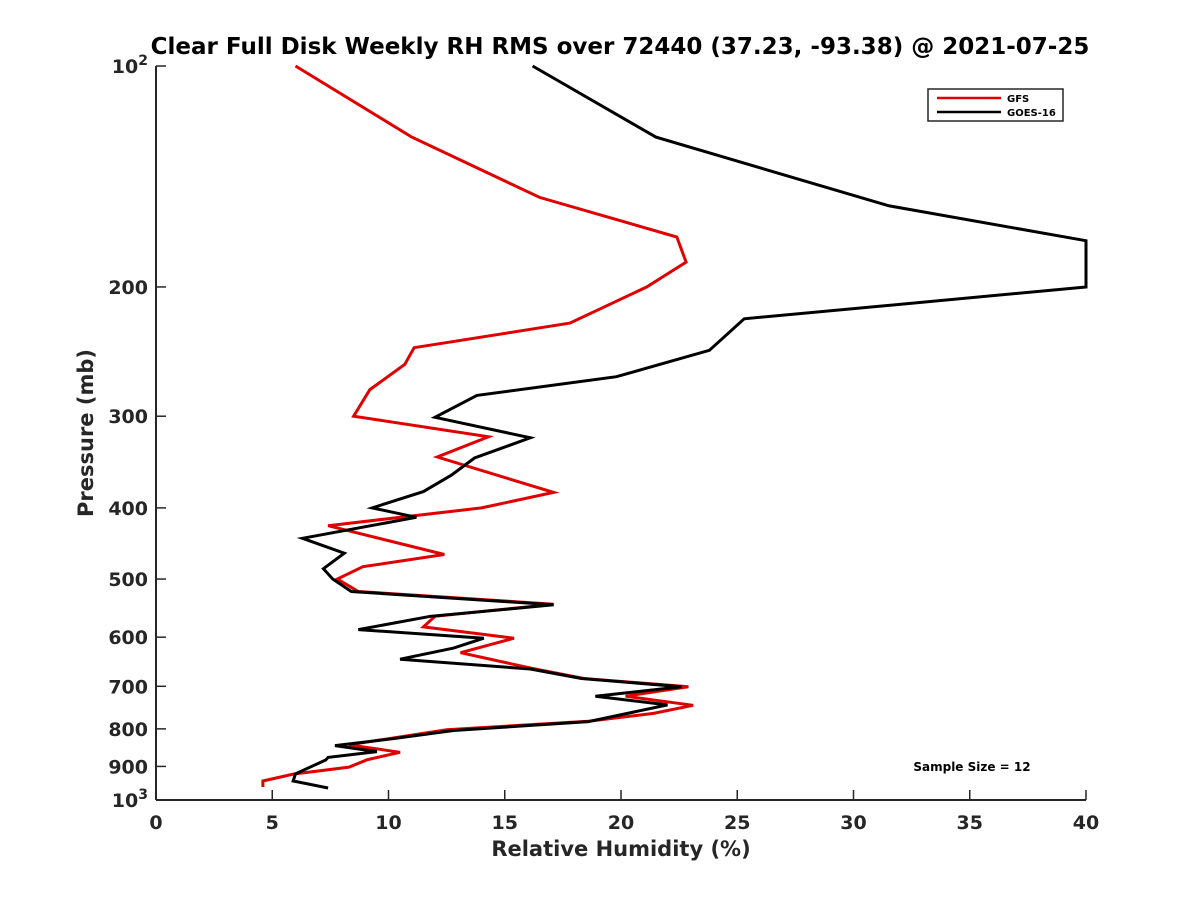 This screenshot has height=900, width=1200. I want to click on legend-label: GOES-16, so click(1031, 113).